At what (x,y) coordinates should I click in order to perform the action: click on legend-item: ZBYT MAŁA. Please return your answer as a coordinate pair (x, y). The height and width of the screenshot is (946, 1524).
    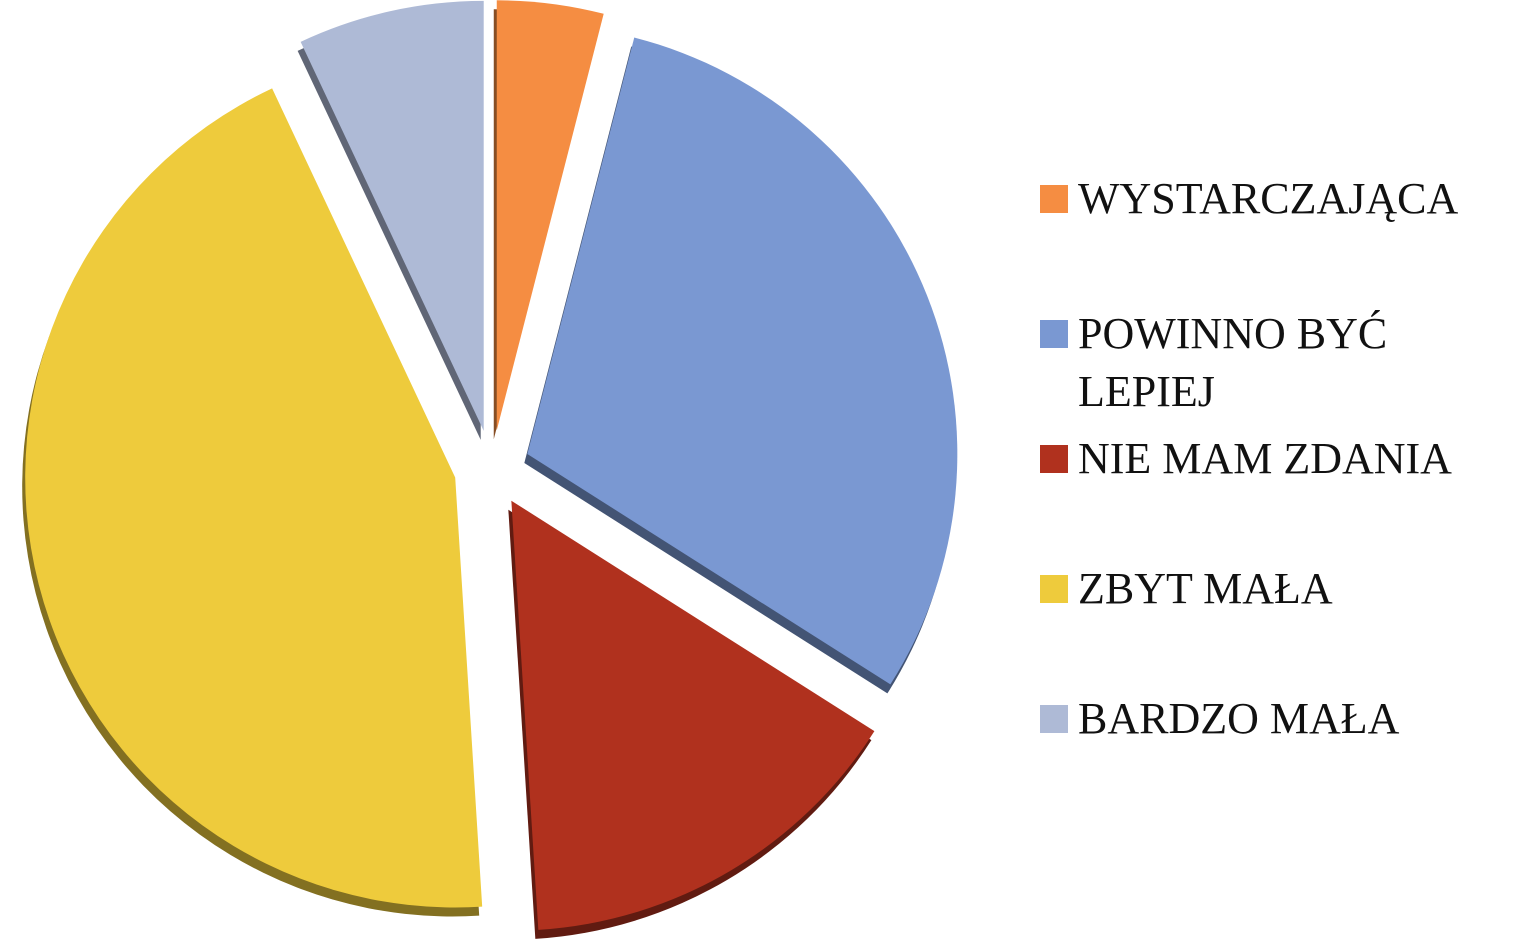
    Looking at the image, I should click on (1282, 589).